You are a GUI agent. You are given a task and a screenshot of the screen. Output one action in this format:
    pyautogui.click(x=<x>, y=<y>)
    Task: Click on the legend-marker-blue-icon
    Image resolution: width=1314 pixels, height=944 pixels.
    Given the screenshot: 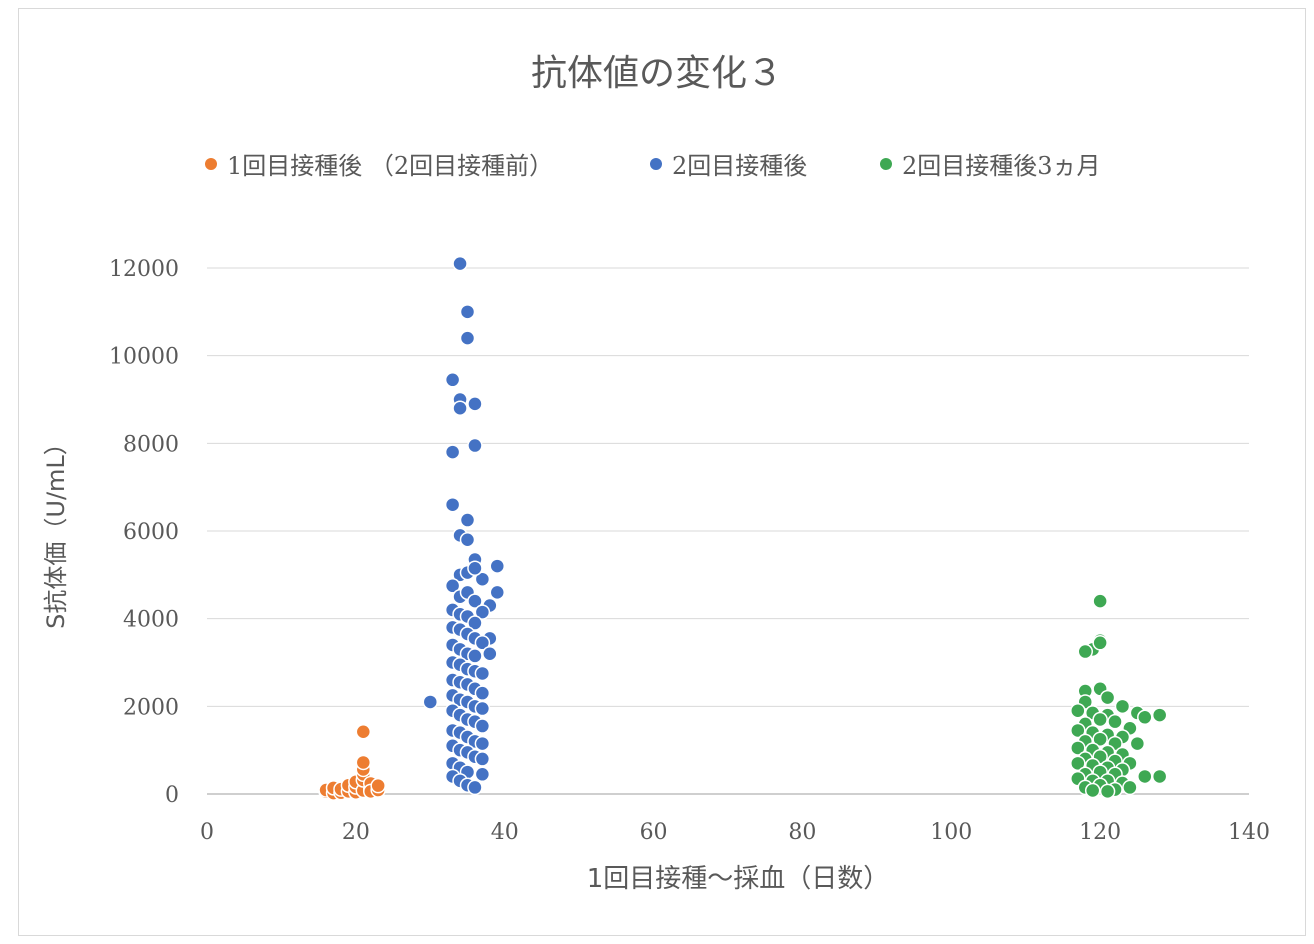 What is the action you would take?
    pyautogui.click(x=656, y=163)
    